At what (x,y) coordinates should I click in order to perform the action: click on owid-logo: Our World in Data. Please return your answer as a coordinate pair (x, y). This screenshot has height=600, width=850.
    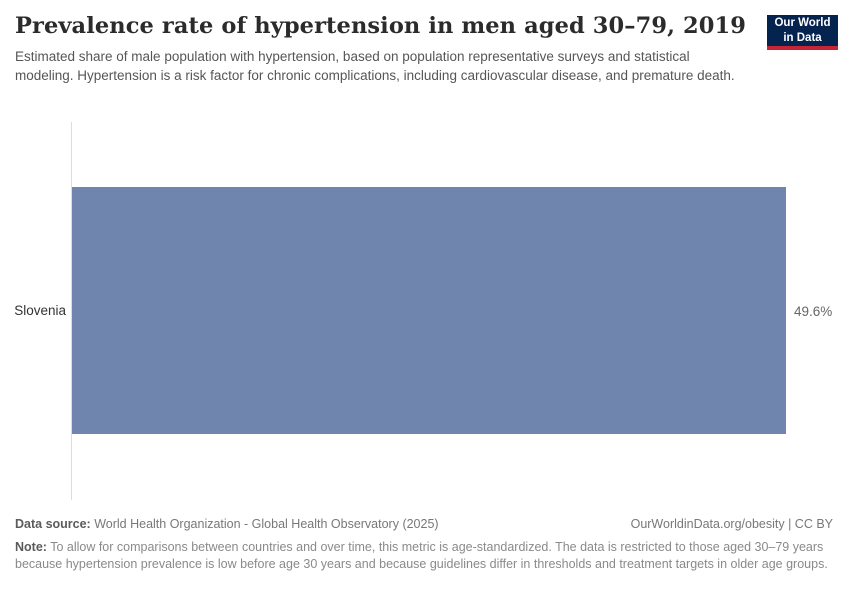
    Looking at the image, I should click on (802, 32).